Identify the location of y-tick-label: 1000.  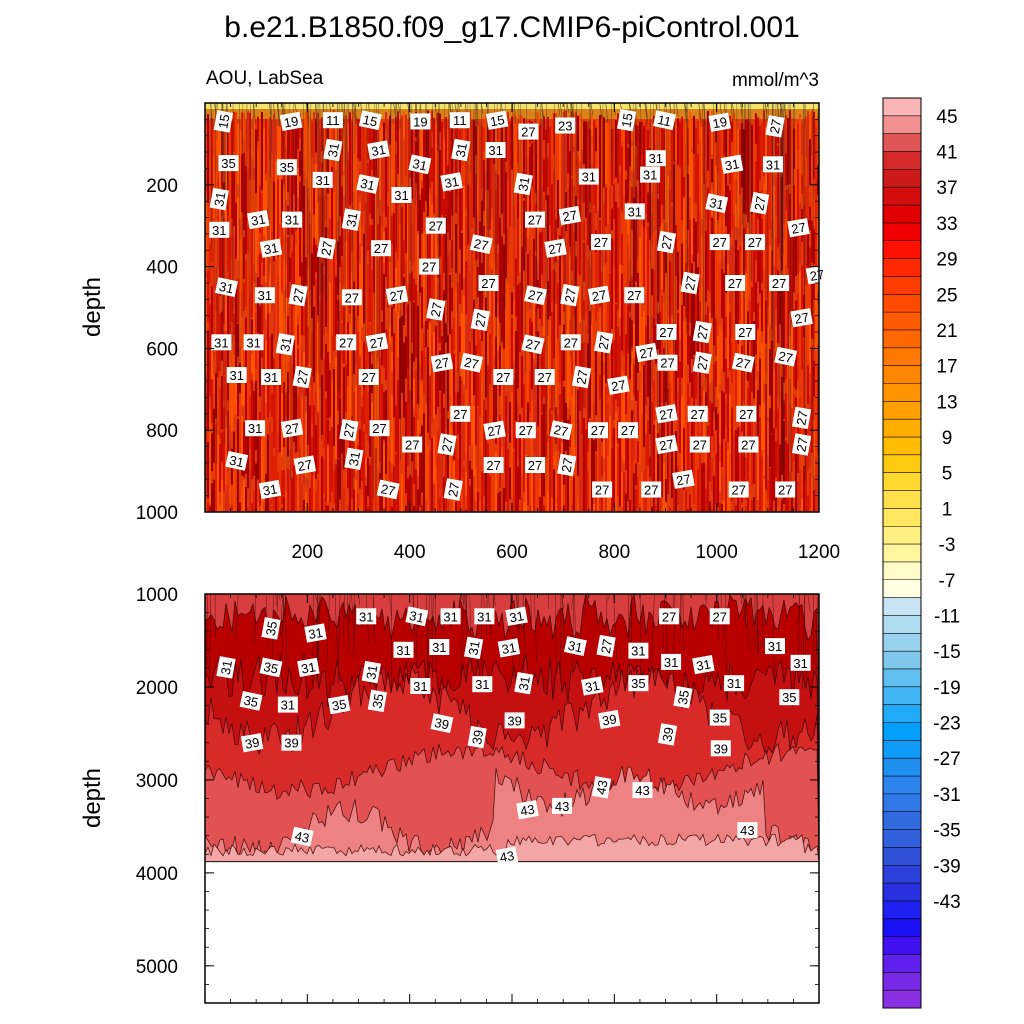
(157, 513).